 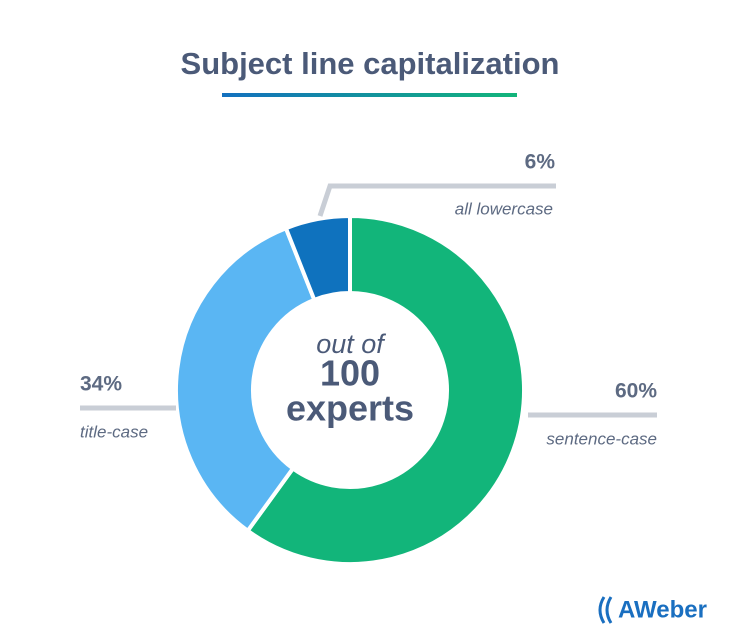 What do you see at coordinates (114, 431) in the screenshot?
I see `category-label: title-case` at bounding box center [114, 431].